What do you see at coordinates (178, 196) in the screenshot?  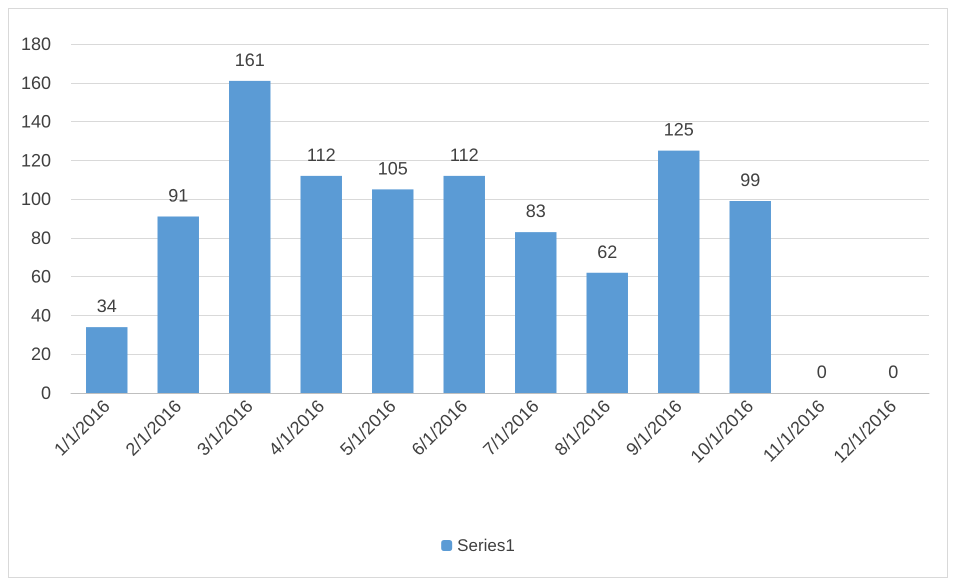 I see `data-label: 91` at bounding box center [178, 196].